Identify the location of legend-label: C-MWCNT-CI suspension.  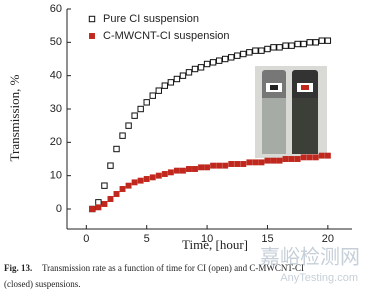
(166, 36).